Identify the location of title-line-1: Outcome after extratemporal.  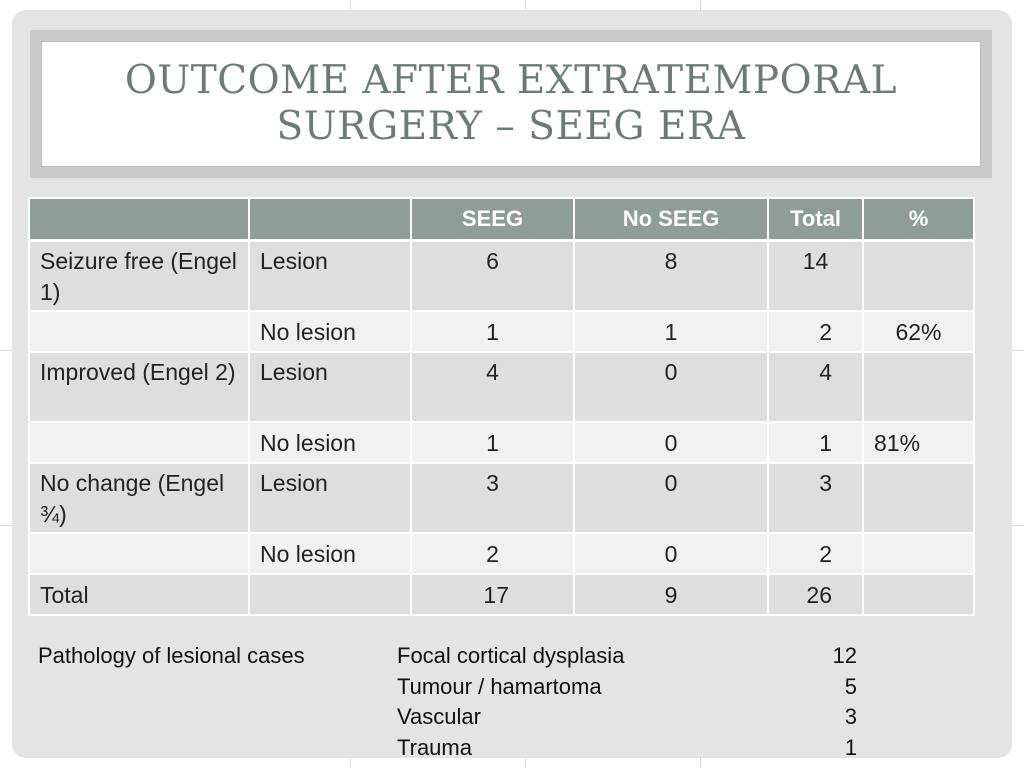
(511, 80).